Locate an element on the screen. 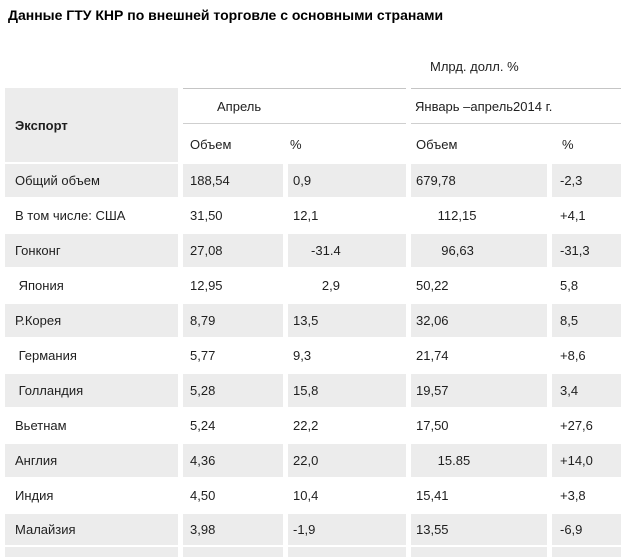  value-cell: 22,0 is located at coordinates (347, 460).